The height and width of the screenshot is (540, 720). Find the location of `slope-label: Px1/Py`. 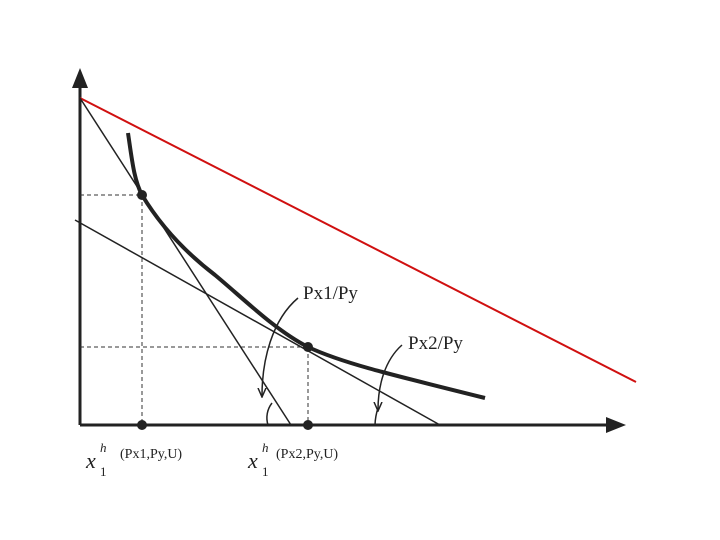

slope-label: Px1/Py is located at coordinates (330, 293).